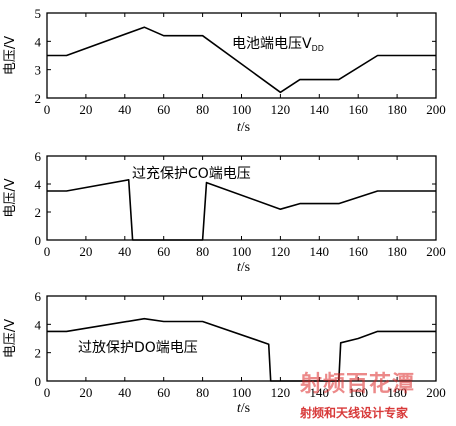  I want to click on annotation-subscript: DD, so click(318, 48).